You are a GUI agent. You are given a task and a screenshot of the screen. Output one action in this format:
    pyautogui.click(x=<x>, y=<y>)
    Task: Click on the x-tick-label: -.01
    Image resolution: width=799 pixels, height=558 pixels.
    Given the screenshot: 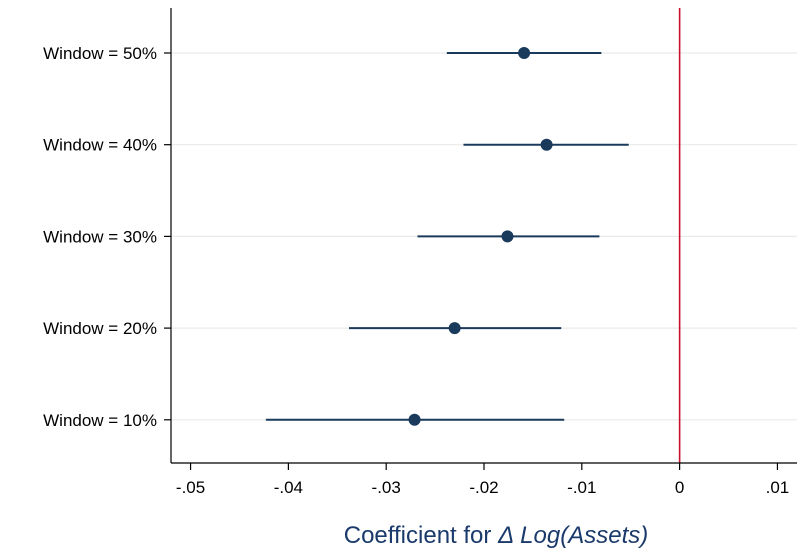 What is the action you would take?
    pyautogui.click(x=581, y=487)
    